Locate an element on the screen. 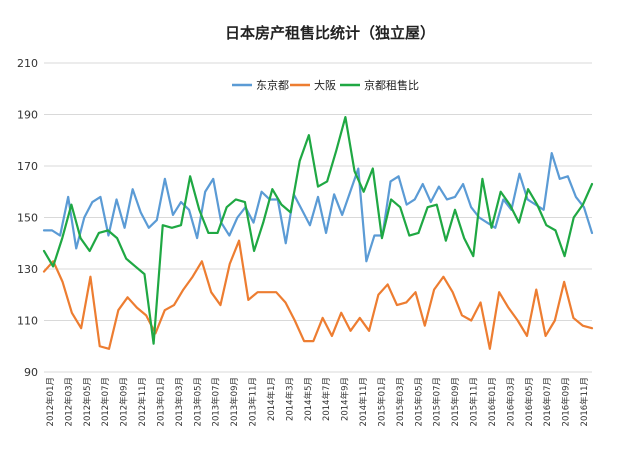 This screenshot has height=457, width=620. x-tick-label: 2014年1月 is located at coordinates (271, 399).